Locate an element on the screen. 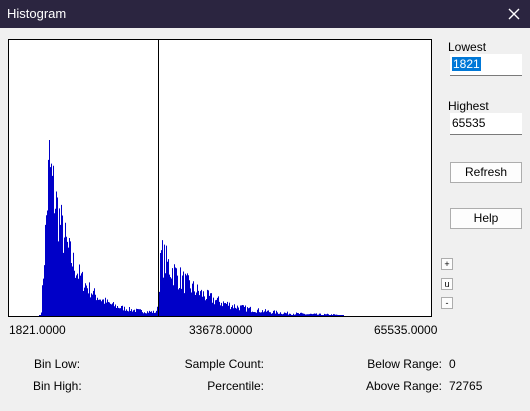 The width and height of the screenshot is (530, 411). sample-count-label: Sample Count: is located at coordinates (224, 364).